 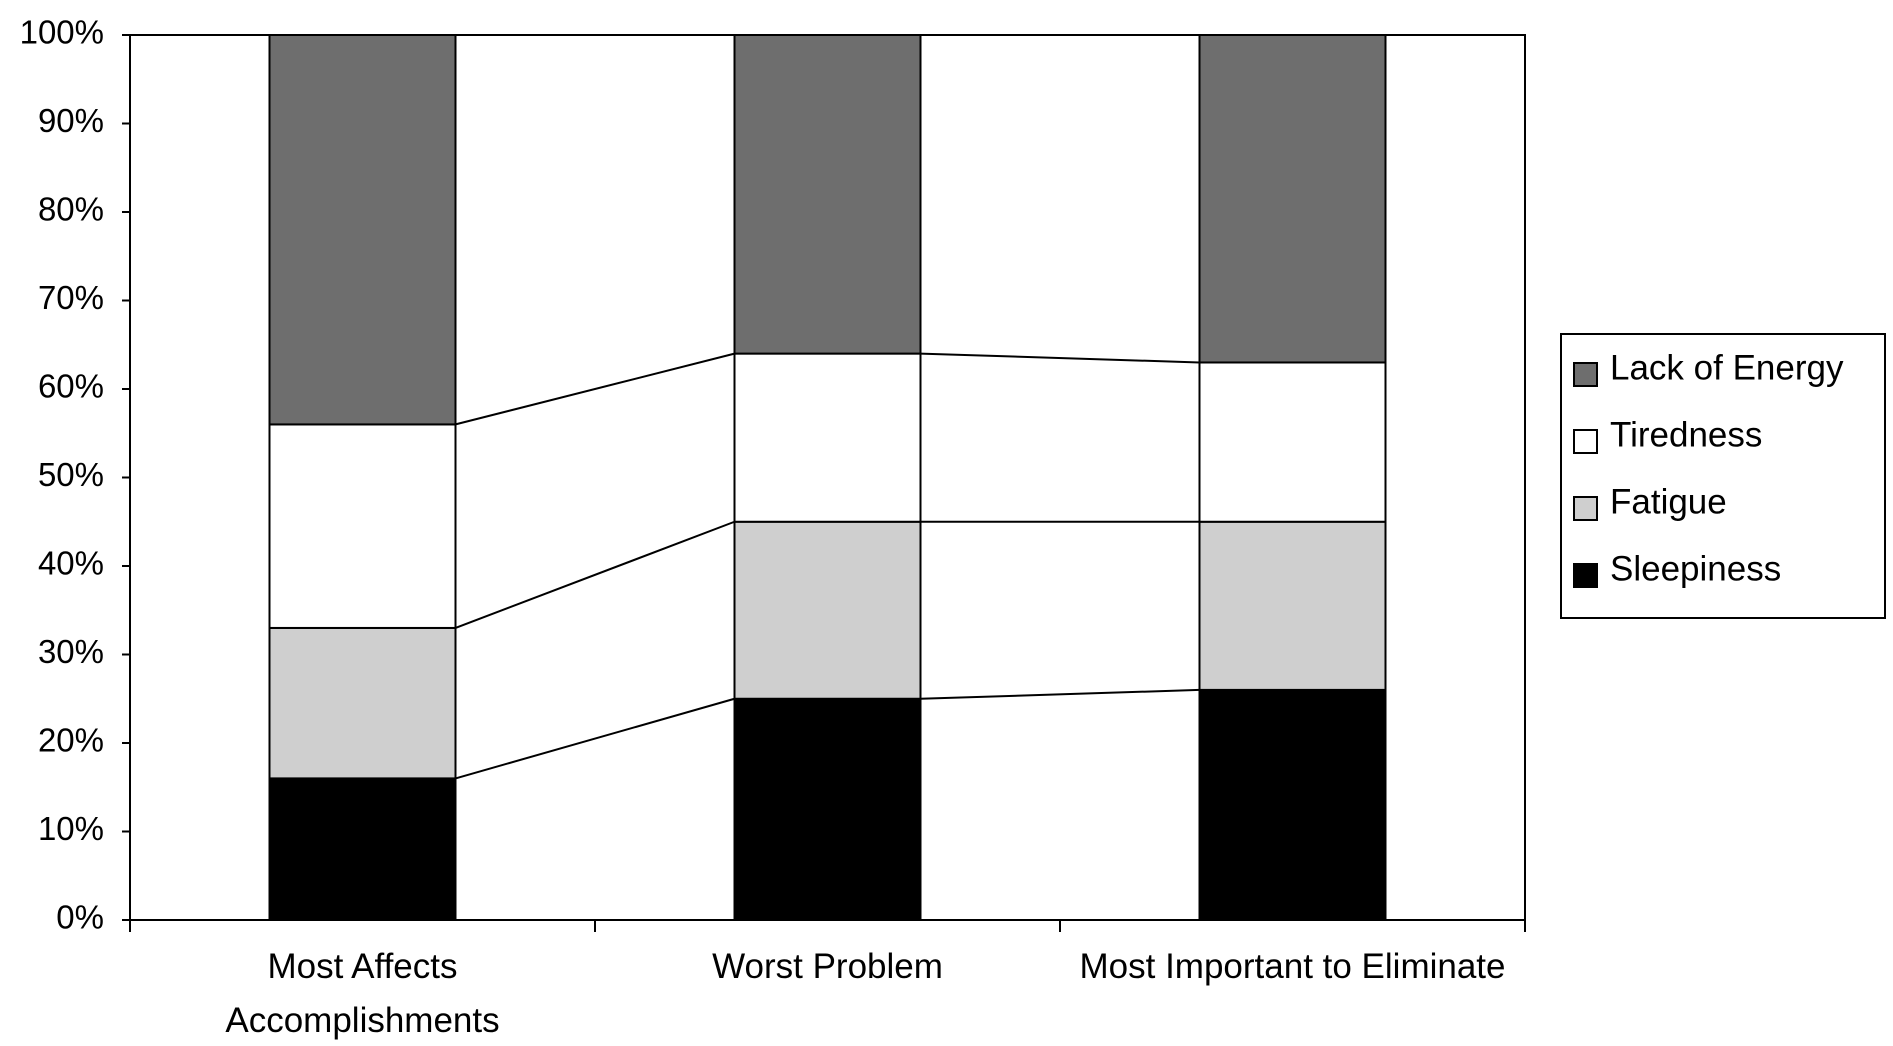 I want to click on y-tick-label: 50%, so click(x=71, y=474).